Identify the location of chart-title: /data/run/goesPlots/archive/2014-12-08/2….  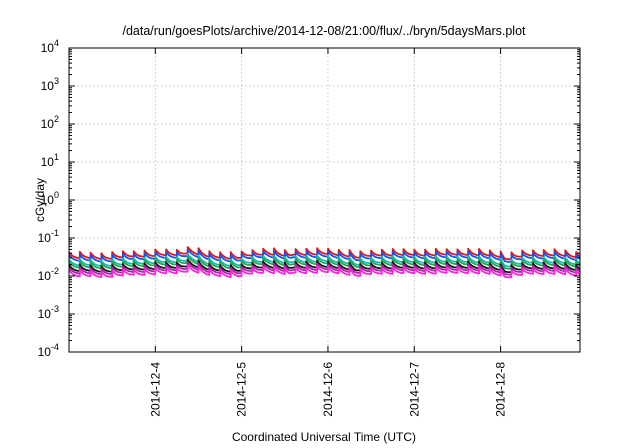
(324, 31).